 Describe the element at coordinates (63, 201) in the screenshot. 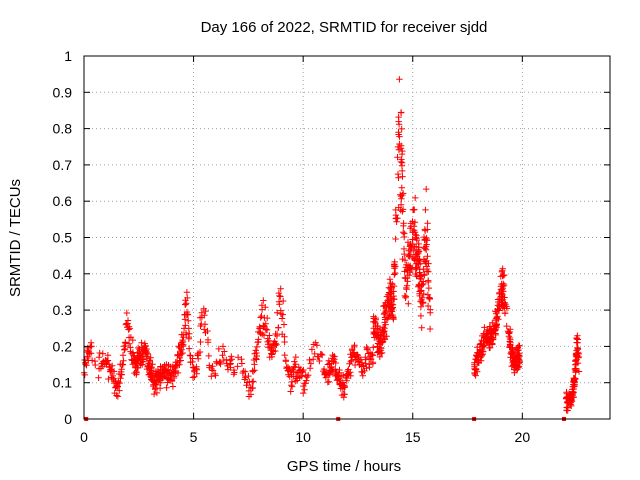

I see `y-tick-label: 0.6` at that location.